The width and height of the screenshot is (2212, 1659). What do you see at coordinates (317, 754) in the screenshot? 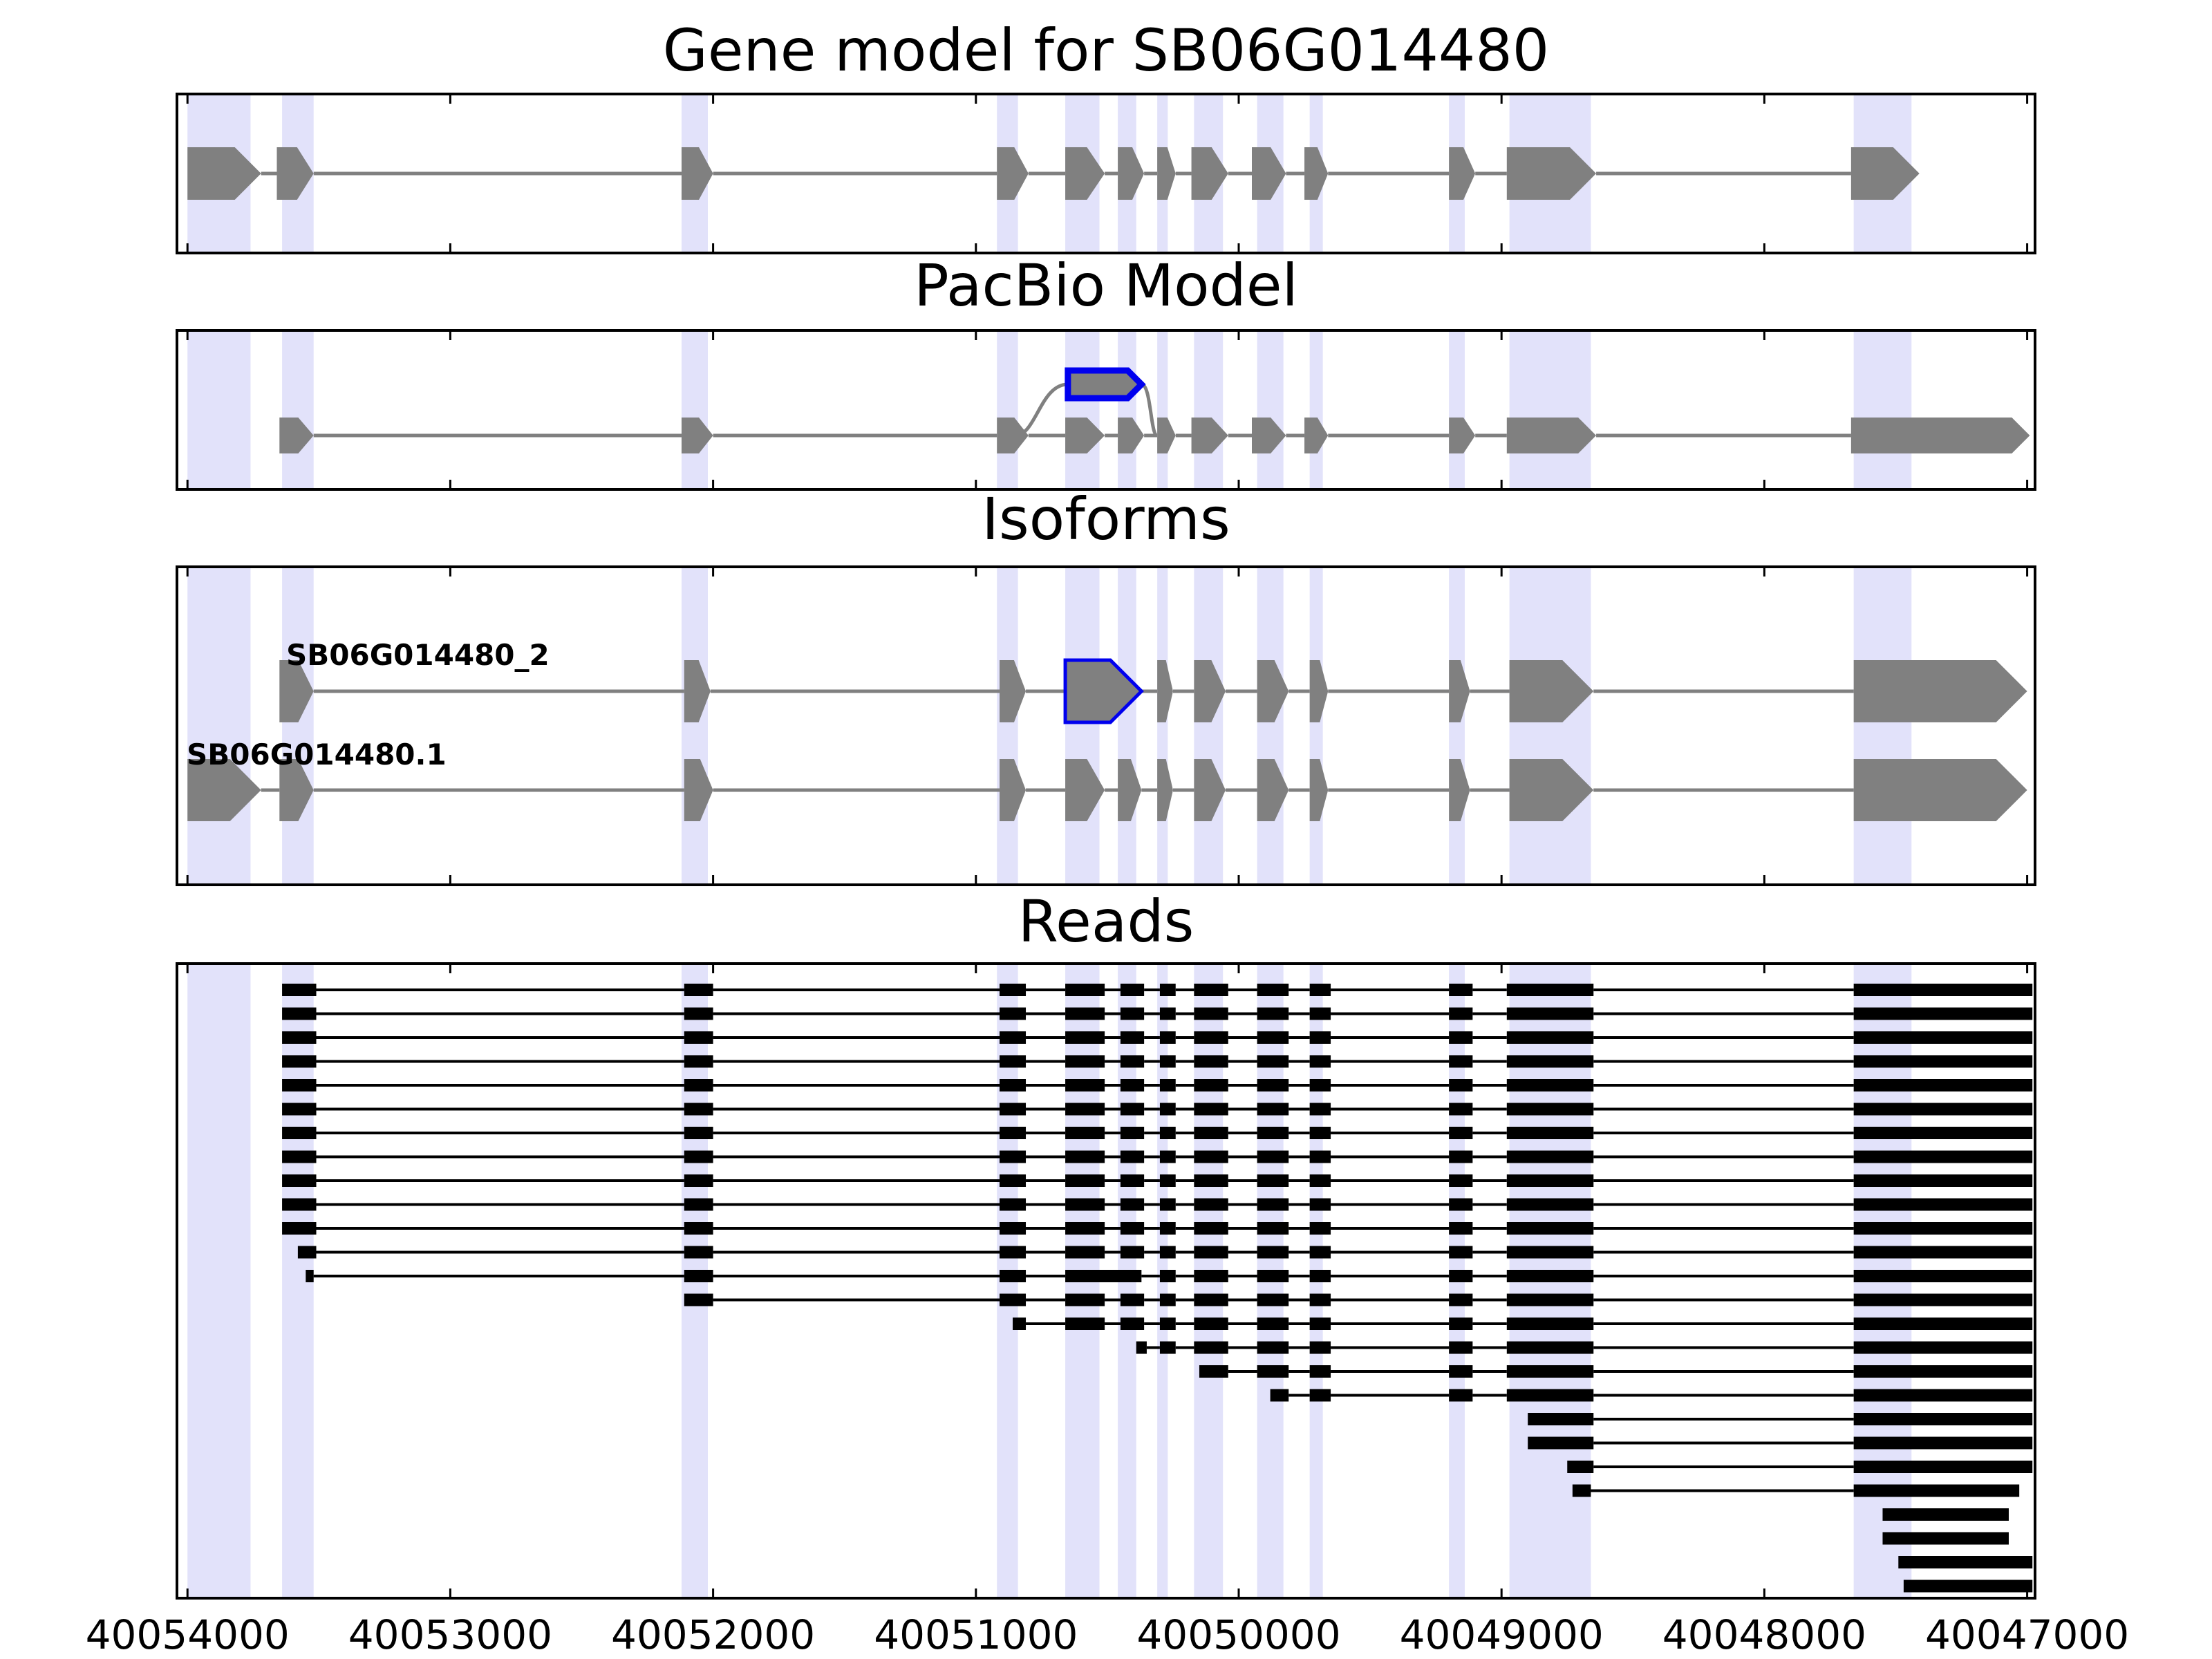
I see `isoform-label: SB06G014480.1` at bounding box center [317, 754].